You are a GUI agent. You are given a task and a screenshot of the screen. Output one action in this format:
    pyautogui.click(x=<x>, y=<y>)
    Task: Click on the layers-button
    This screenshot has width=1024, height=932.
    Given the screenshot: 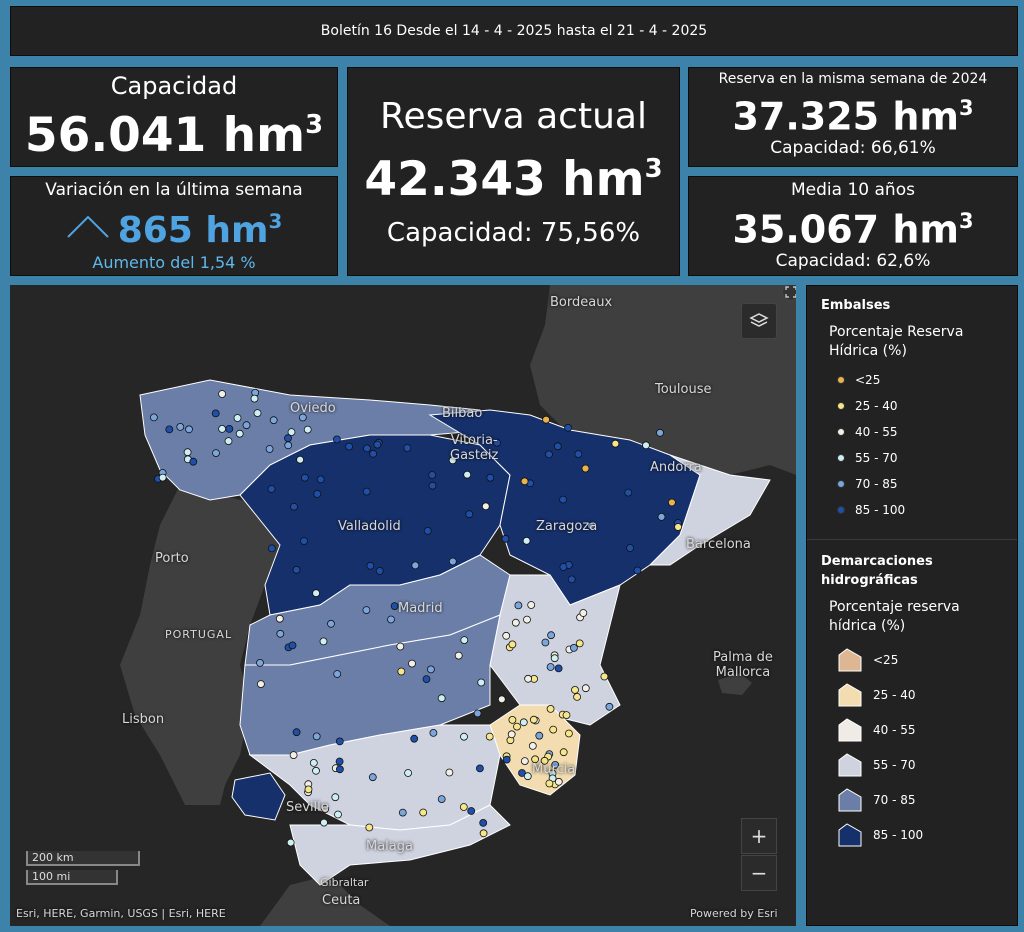 What is the action you would take?
    pyautogui.click(x=759, y=321)
    